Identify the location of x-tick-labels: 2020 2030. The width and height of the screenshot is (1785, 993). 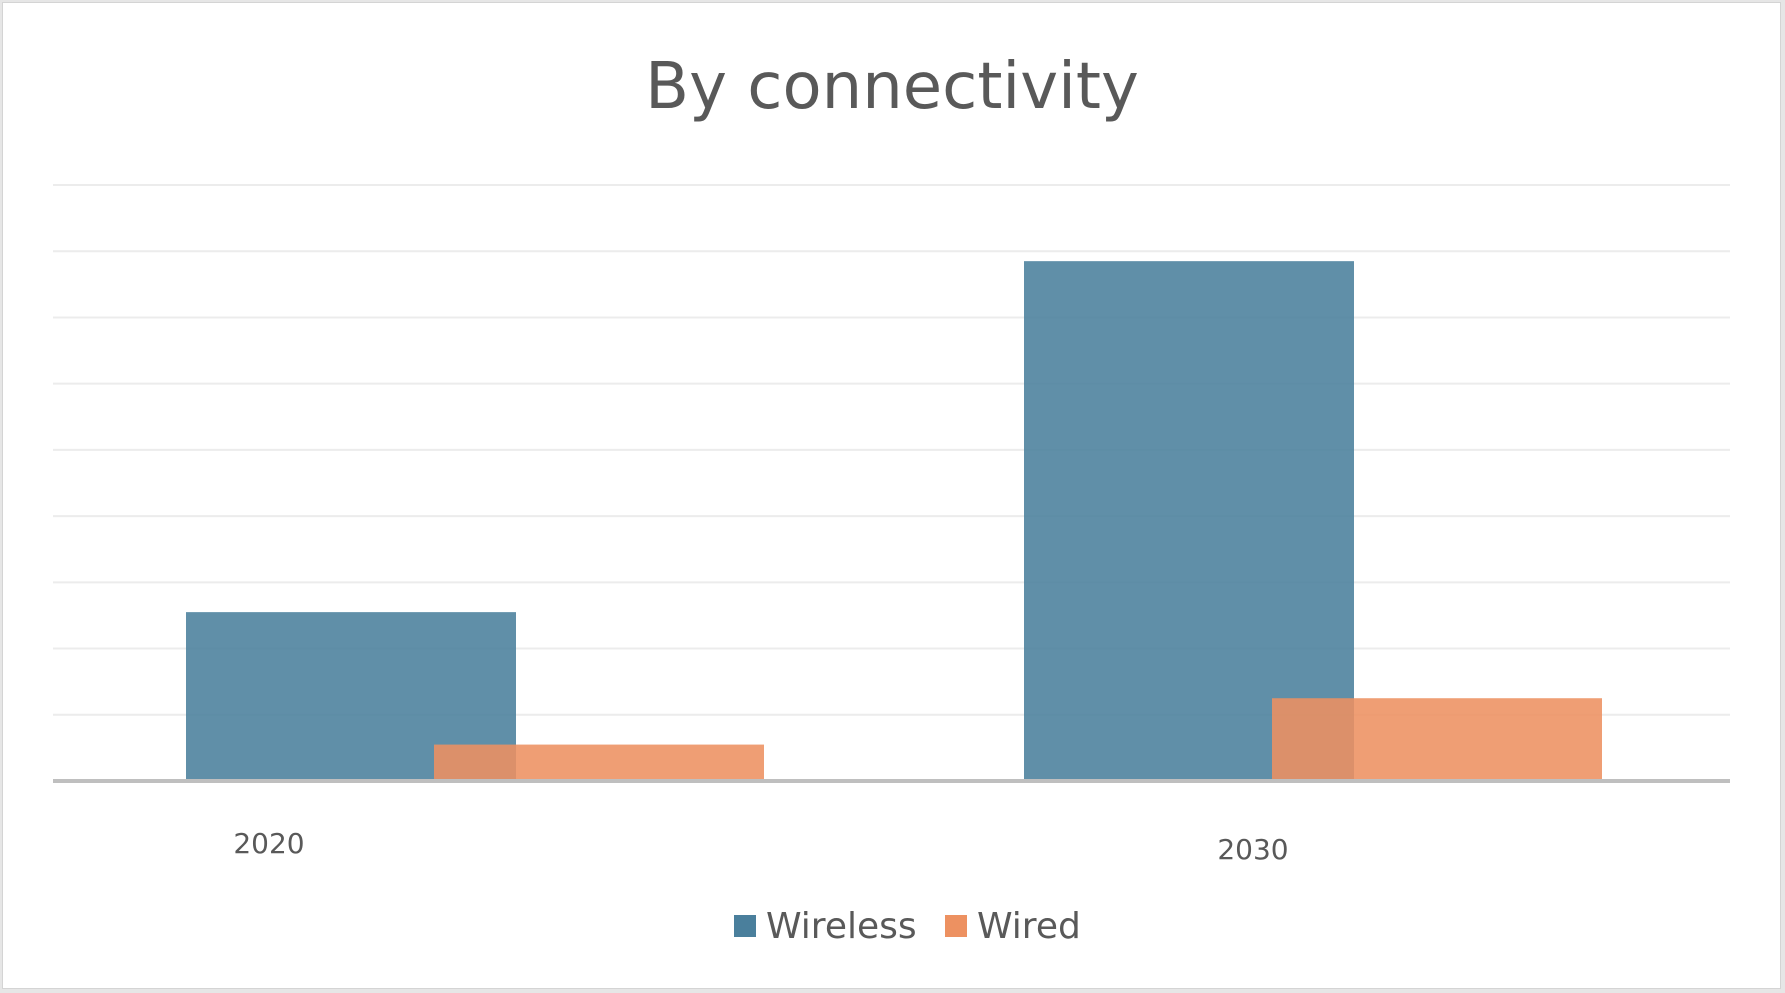
(760, 846).